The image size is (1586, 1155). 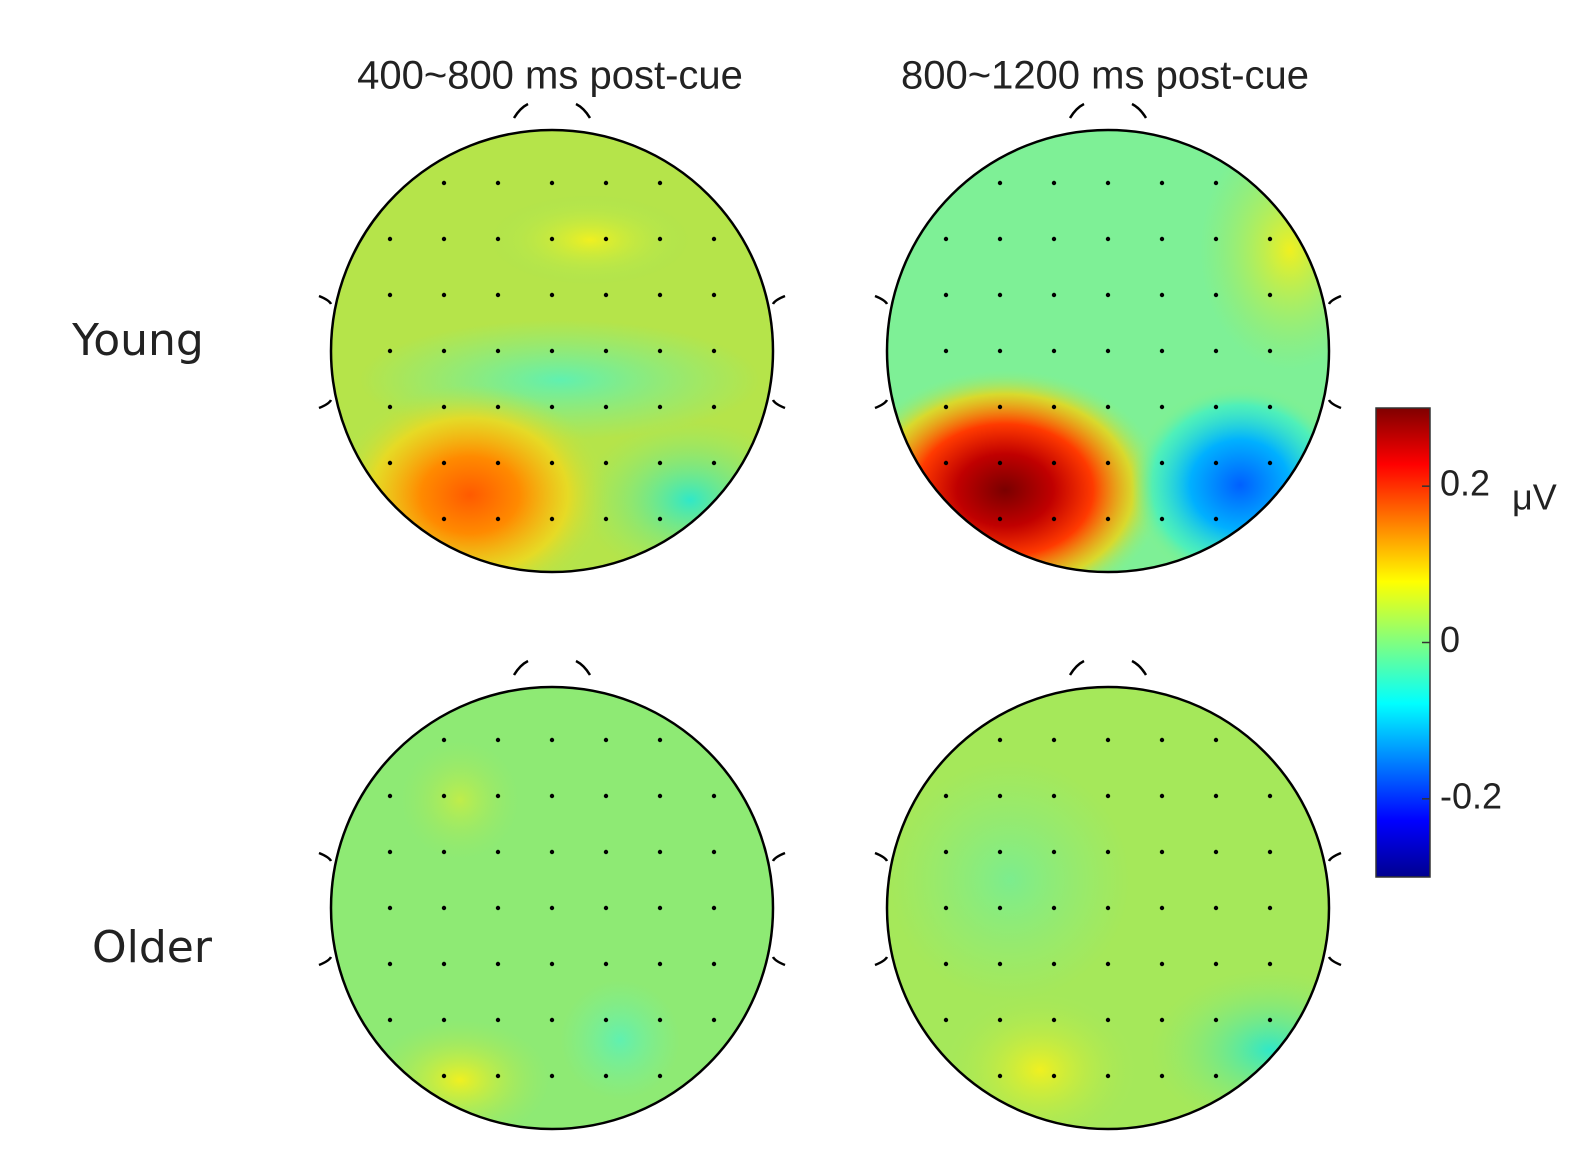 I want to click on colorbar-axis: 0.2 0 -0.2, so click(x=1462, y=639).